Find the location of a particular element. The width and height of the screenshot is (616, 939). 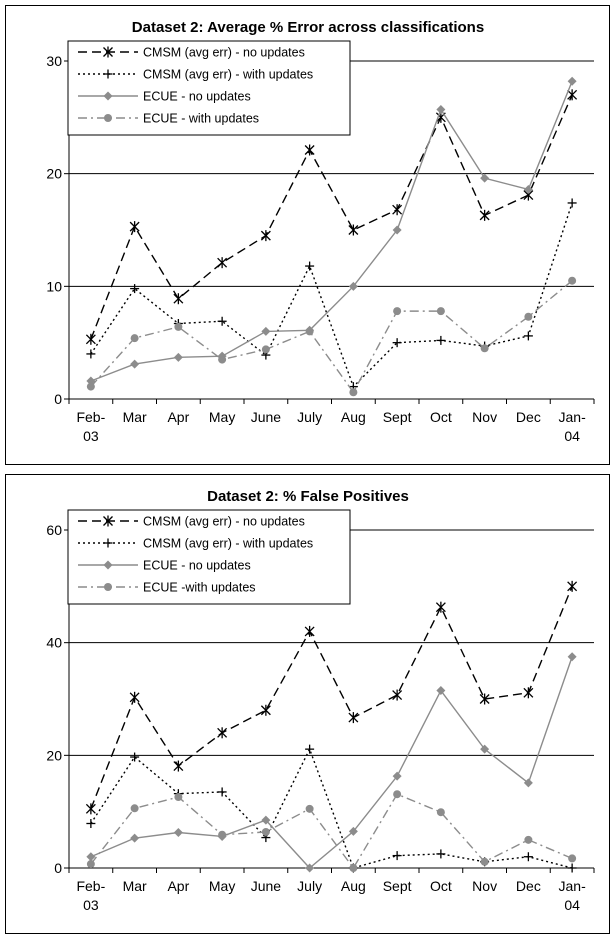

chart0-xtick-label: Aug is located at coordinates (353, 417).